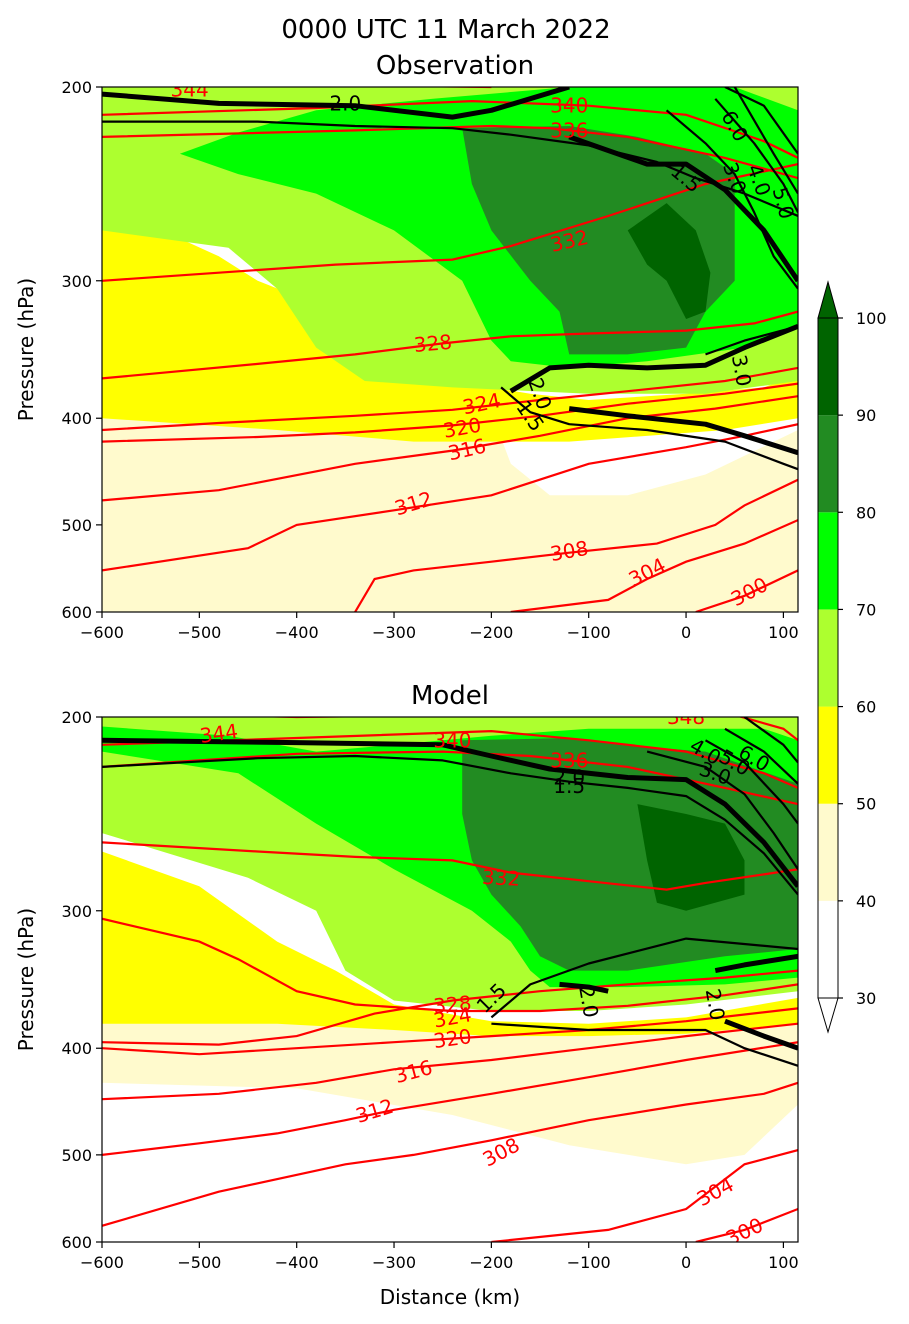 This screenshot has width=909, height=1324. What do you see at coordinates (445, 30) in the screenshot?
I see `figure-title: 0000 UTC 11 March 2022` at bounding box center [445, 30].